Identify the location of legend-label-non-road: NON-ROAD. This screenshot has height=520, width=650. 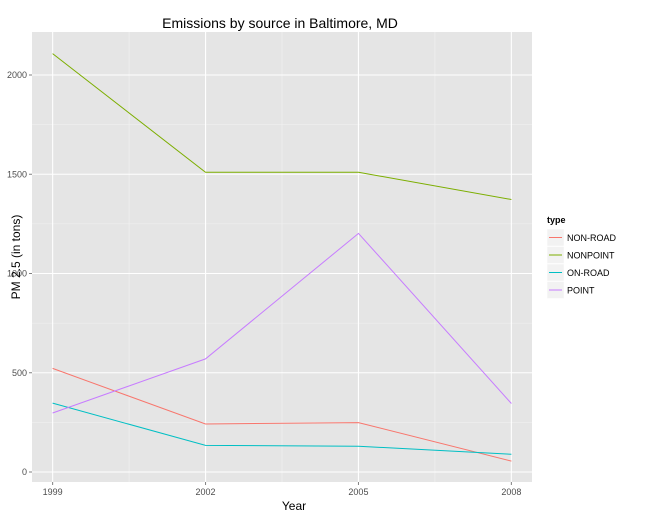
(591, 238).